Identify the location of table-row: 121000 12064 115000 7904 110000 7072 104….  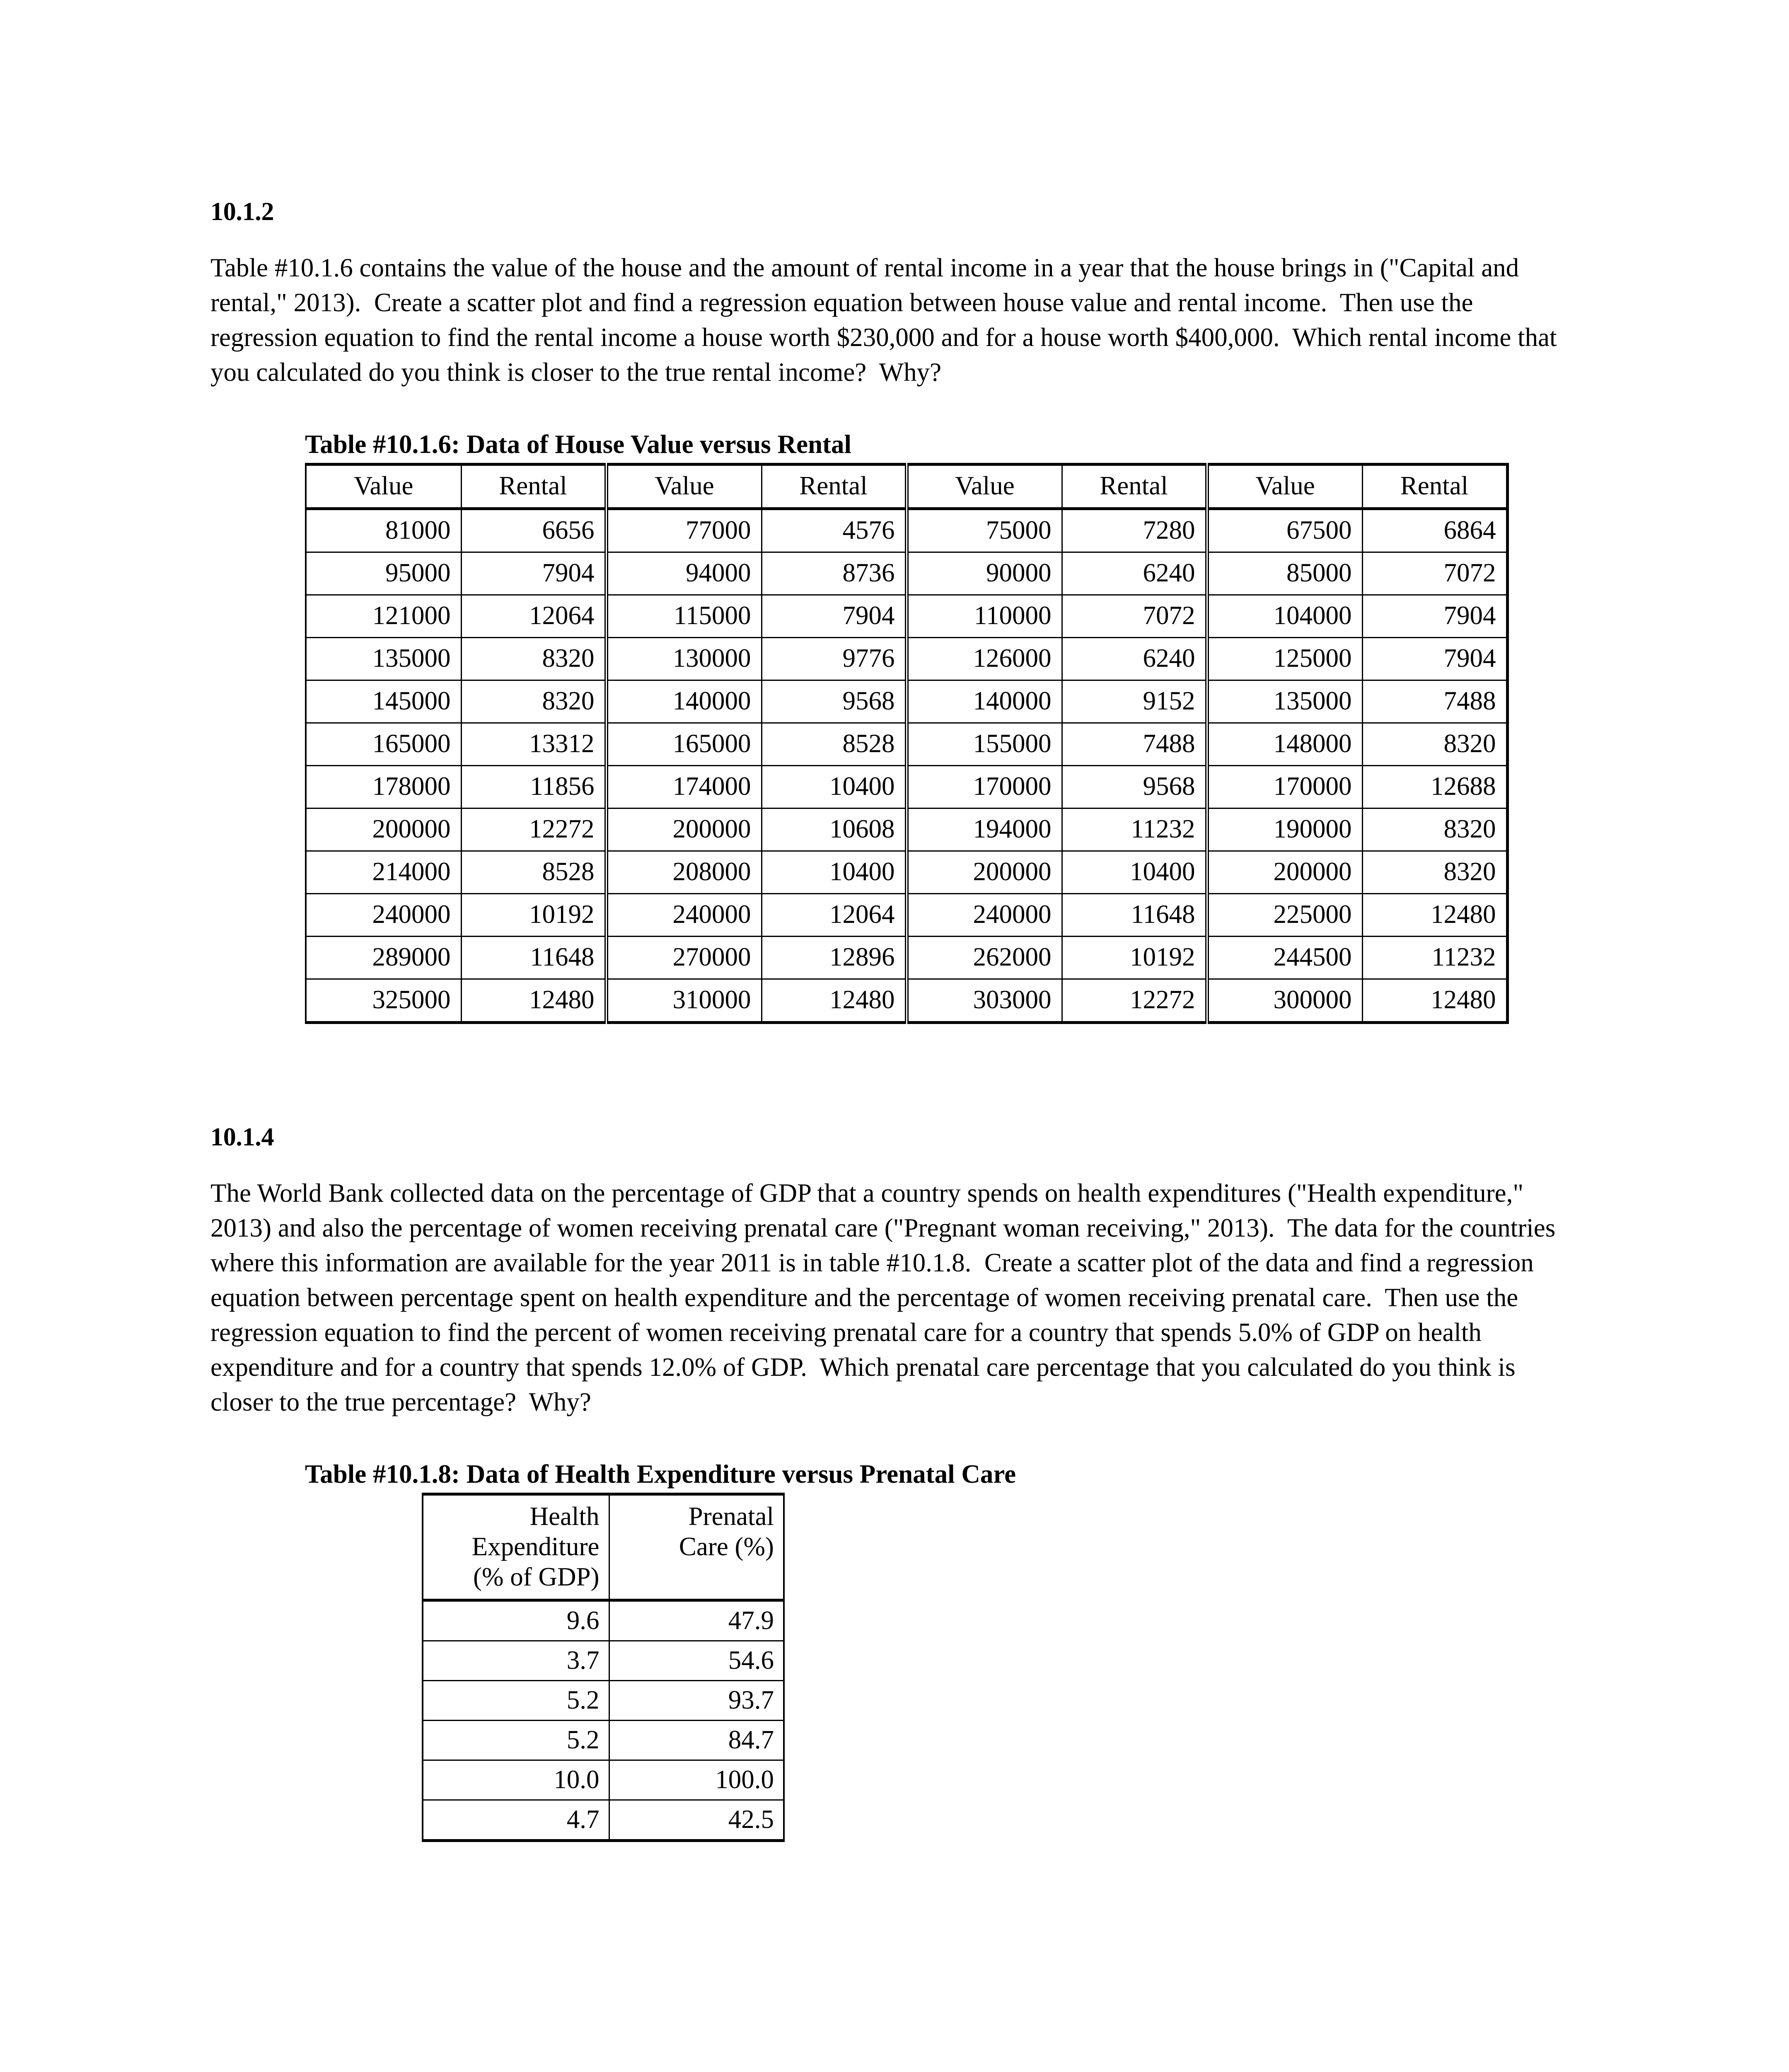
(907, 616).